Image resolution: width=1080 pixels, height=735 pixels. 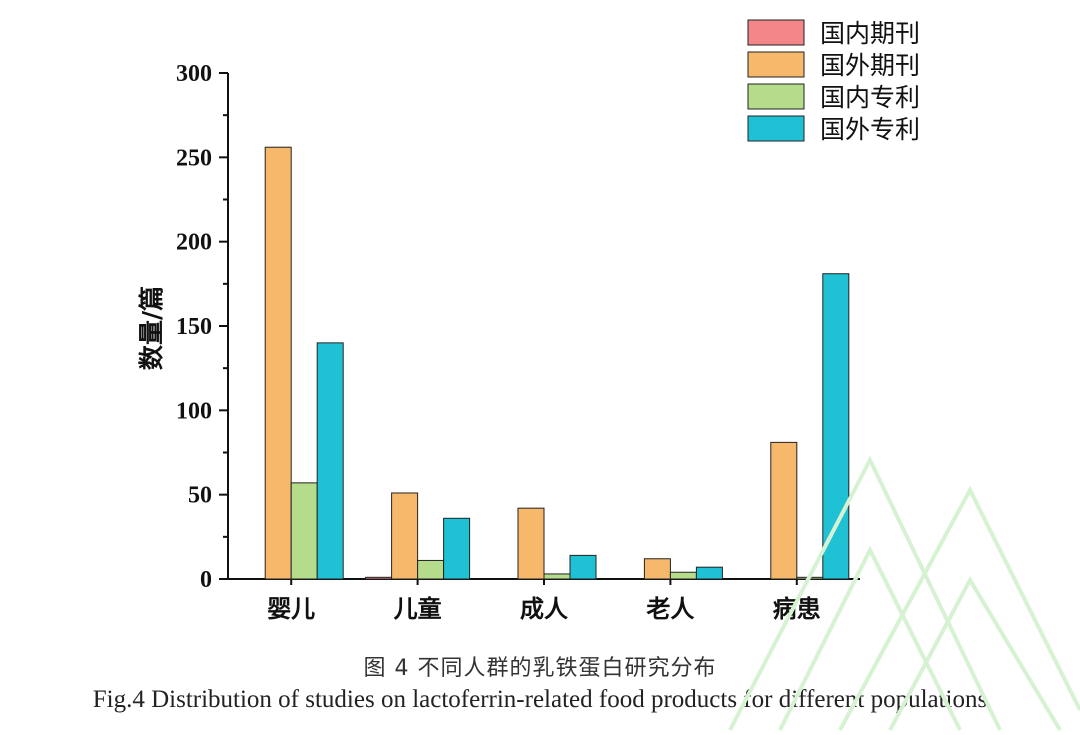 What do you see at coordinates (870, 97) in the screenshot?
I see `legend-label: 国内专利` at bounding box center [870, 97].